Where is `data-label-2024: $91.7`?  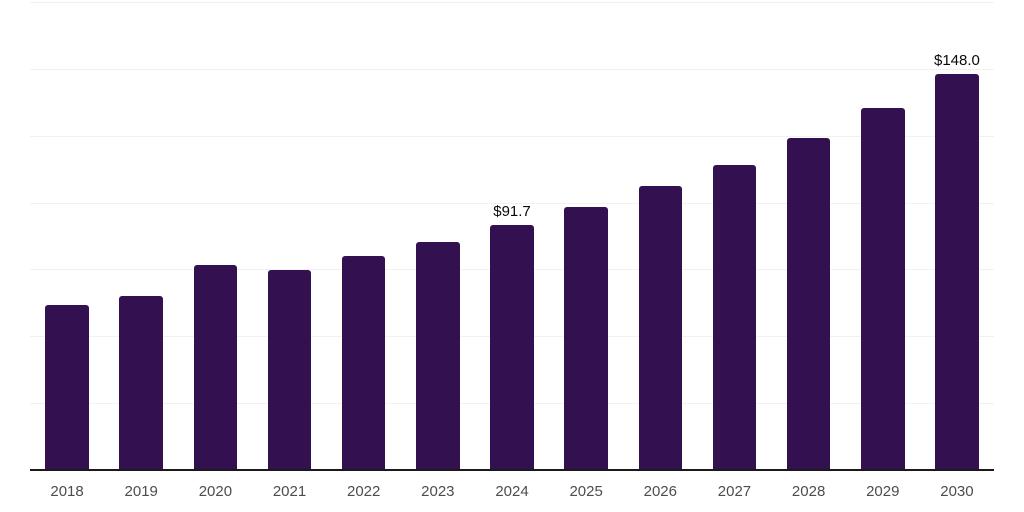 data-label-2024: $91.7 is located at coordinates (512, 211).